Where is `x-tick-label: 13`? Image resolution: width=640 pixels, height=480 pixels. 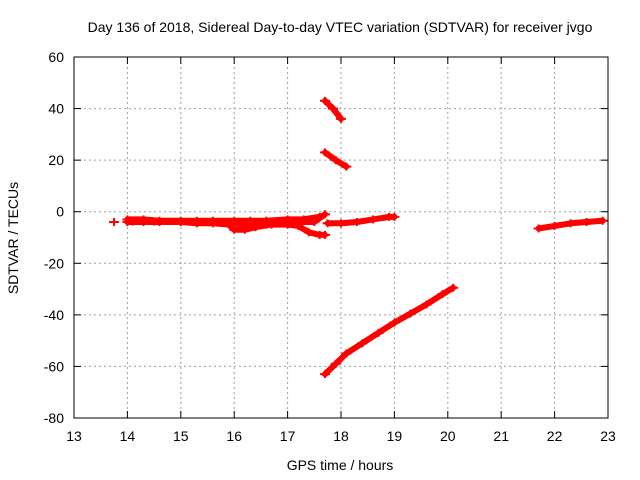
x-tick-label: 13 is located at coordinates (74, 436).